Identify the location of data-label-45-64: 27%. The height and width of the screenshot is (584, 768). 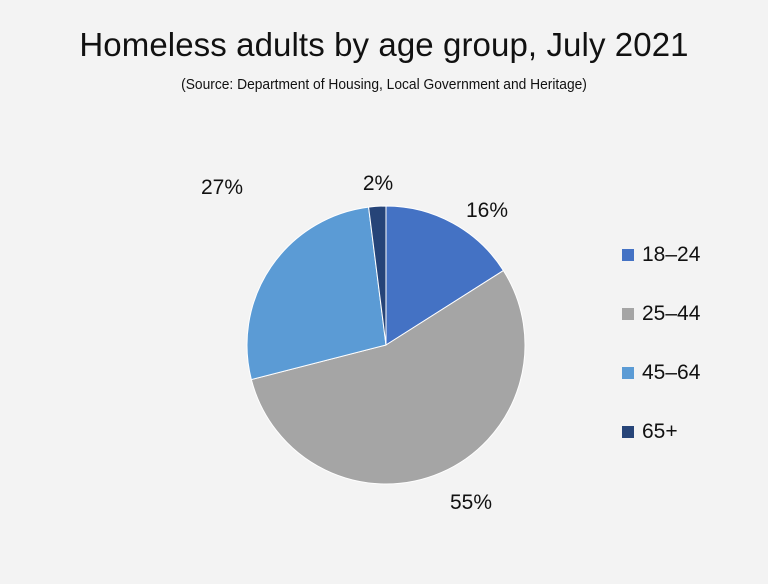
(222, 187).